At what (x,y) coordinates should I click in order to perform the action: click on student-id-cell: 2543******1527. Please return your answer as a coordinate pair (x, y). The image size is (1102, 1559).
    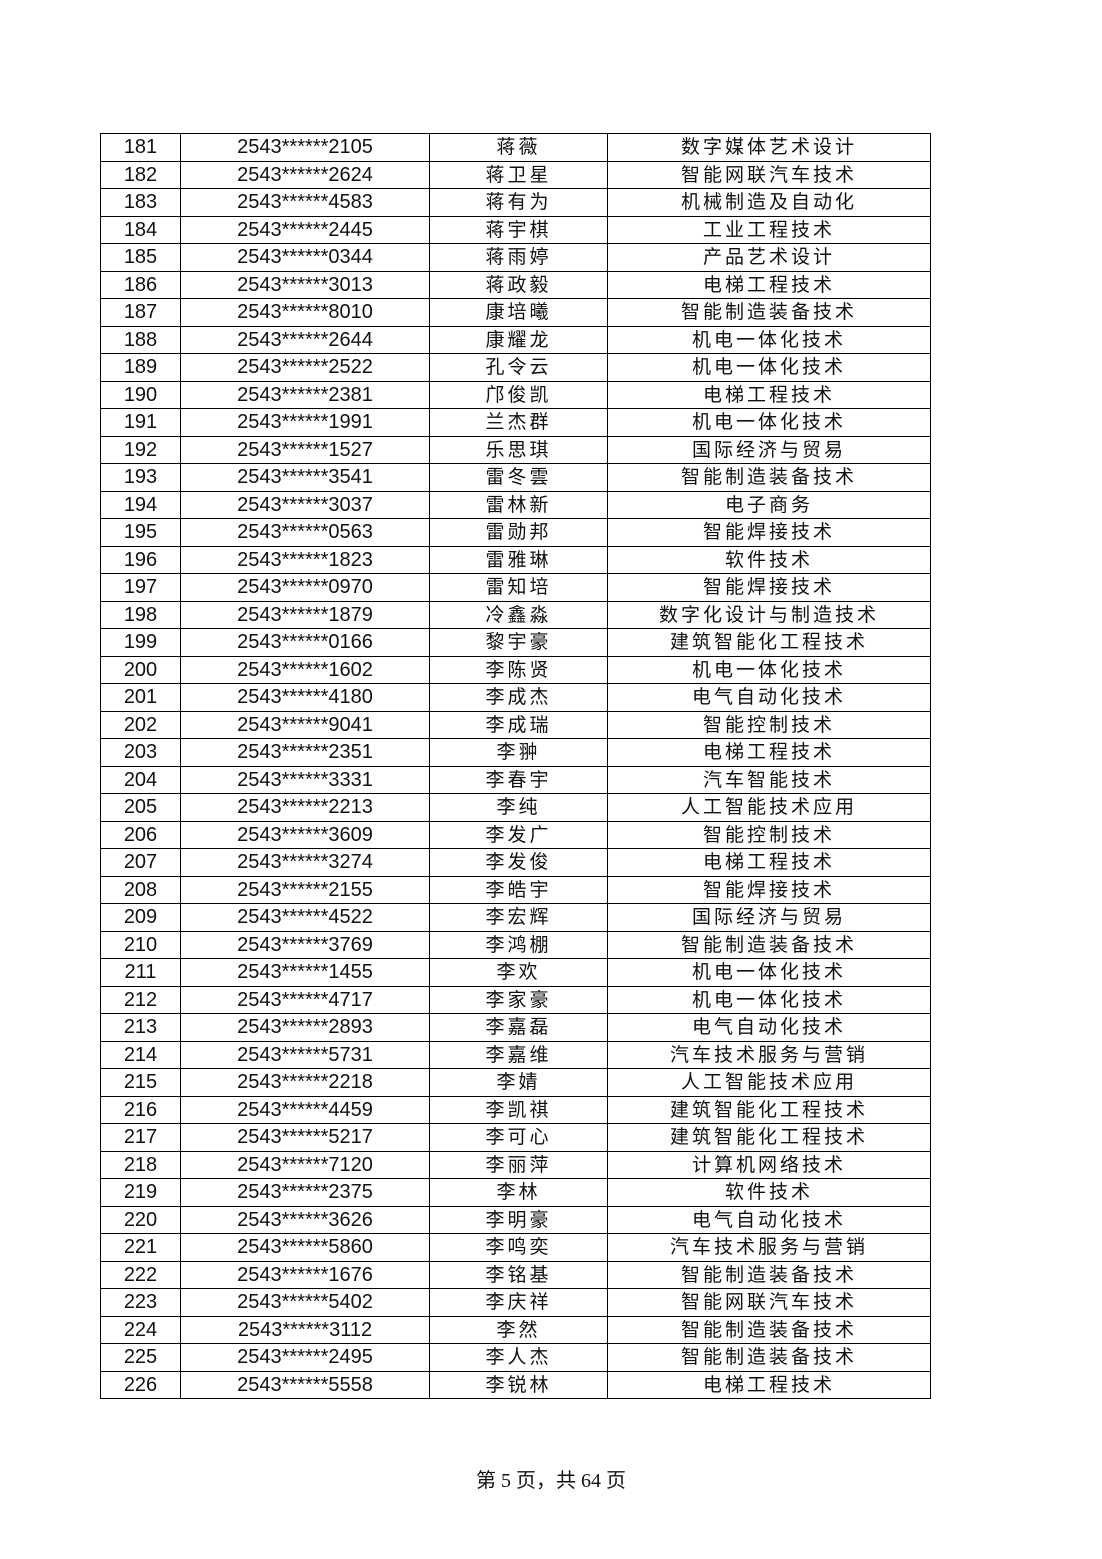
    Looking at the image, I should click on (305, 449).